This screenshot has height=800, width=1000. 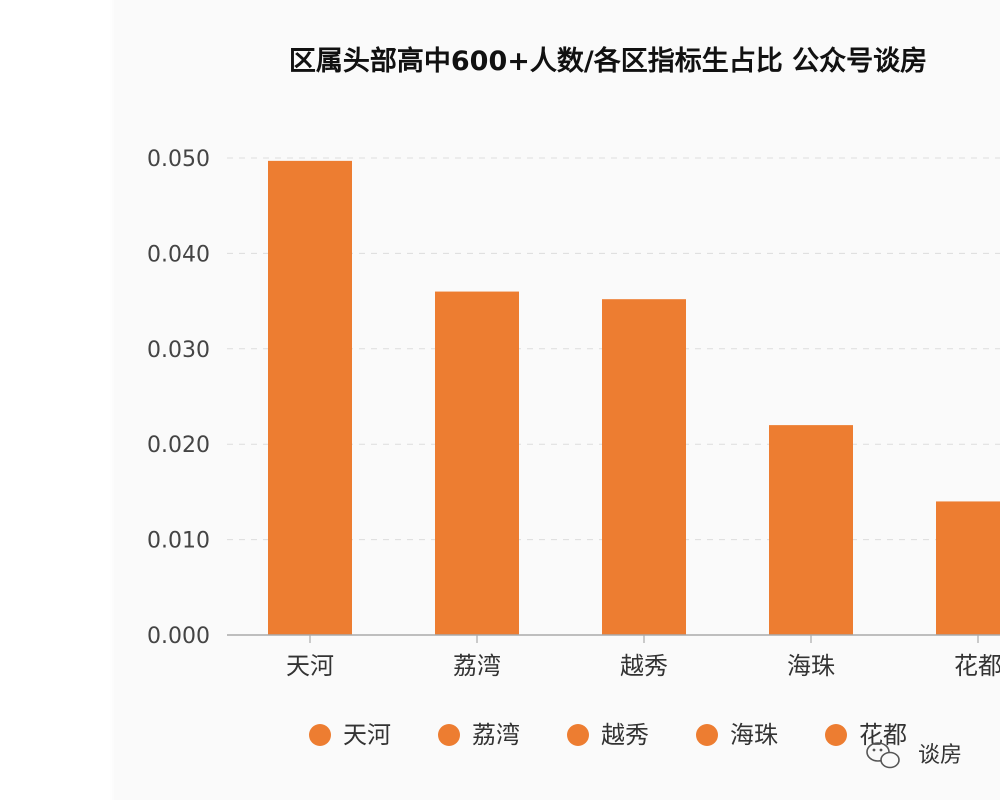 What do you see at coordinates (178, 159) in the screenshot?
I see `y-tick-label: 0.050` at bounding box center [178, 159].